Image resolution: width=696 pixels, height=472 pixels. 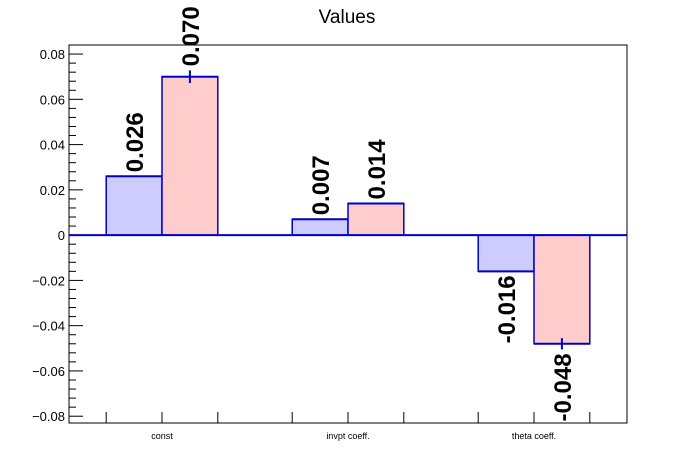 I want to click on value-label: -0.048, so click(x=563, y=387).